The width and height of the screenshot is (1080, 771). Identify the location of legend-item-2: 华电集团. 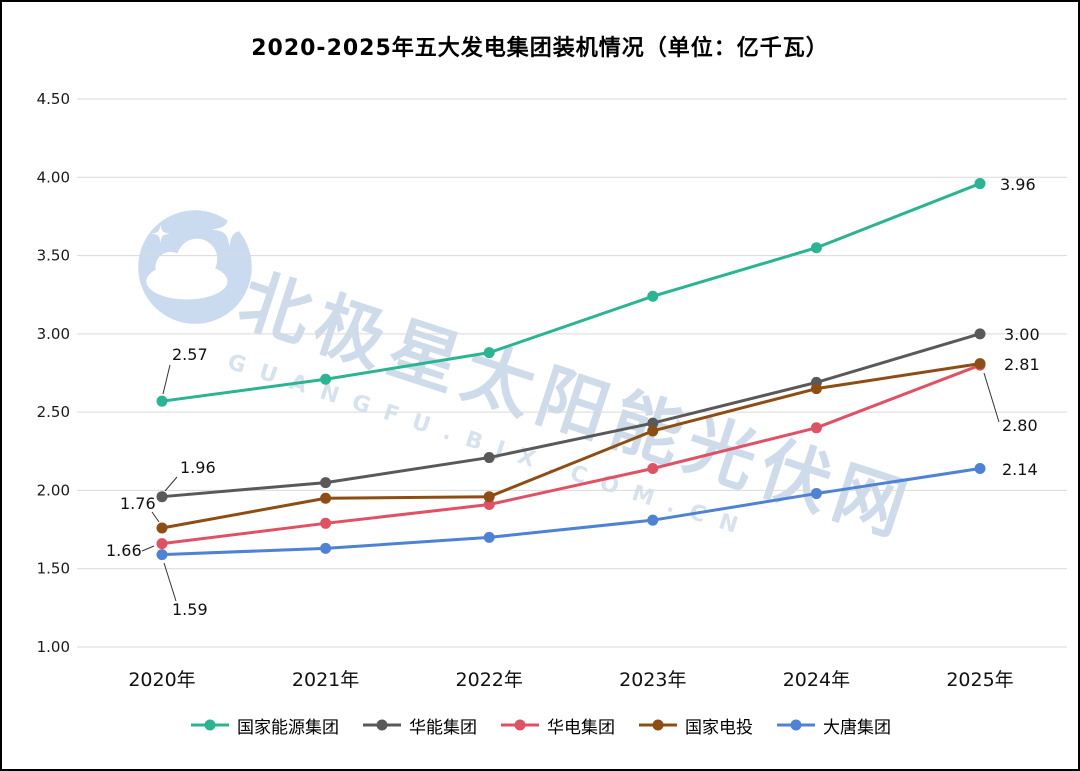
(557, 725).